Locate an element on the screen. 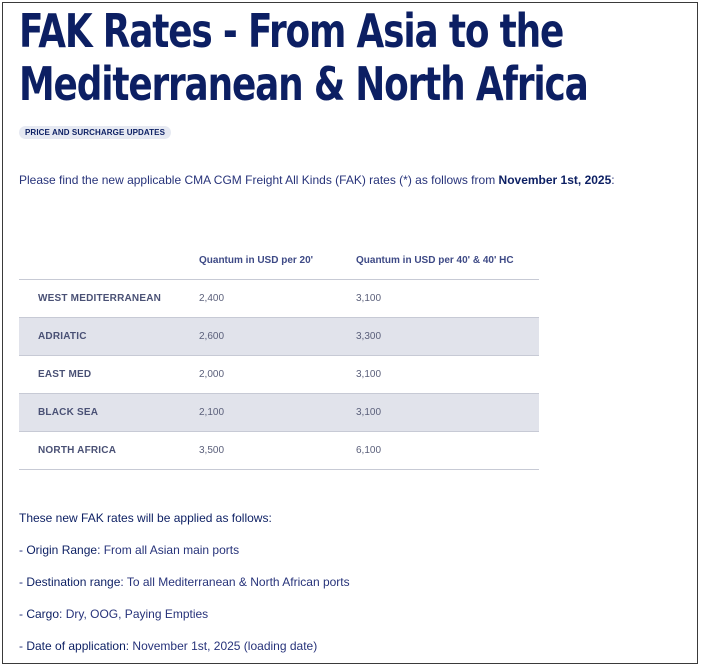  note-text: : From all Asian main ports is located at coordinates (168, 550).